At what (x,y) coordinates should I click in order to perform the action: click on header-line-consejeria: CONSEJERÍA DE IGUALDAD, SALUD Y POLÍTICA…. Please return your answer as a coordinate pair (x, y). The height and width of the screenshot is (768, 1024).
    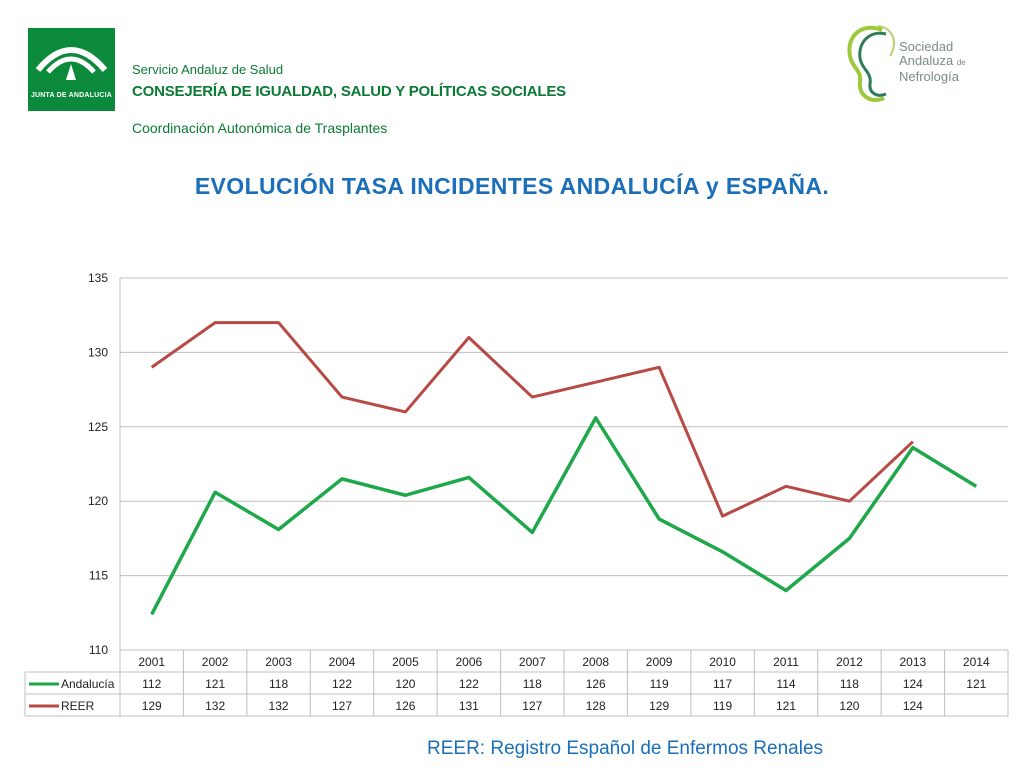
    Looking at the image, I should click on (349, 91).